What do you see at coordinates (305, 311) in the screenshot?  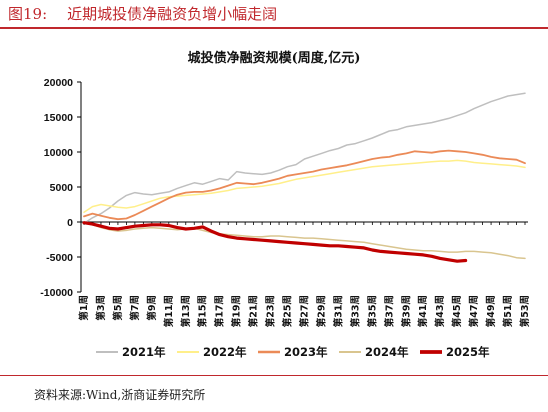 I see `x-tick-label: 第27周` at bounding box center [305, 311].